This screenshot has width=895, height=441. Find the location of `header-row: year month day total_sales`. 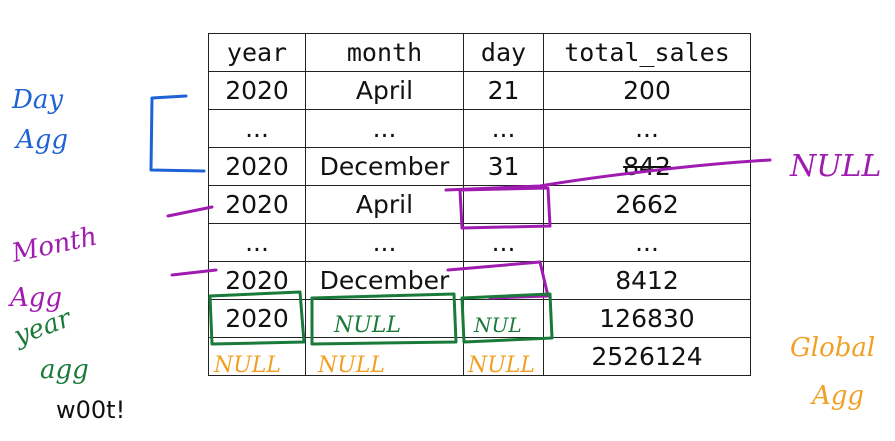

header-row: year month day total_sales is located at coordinates (479, 52).